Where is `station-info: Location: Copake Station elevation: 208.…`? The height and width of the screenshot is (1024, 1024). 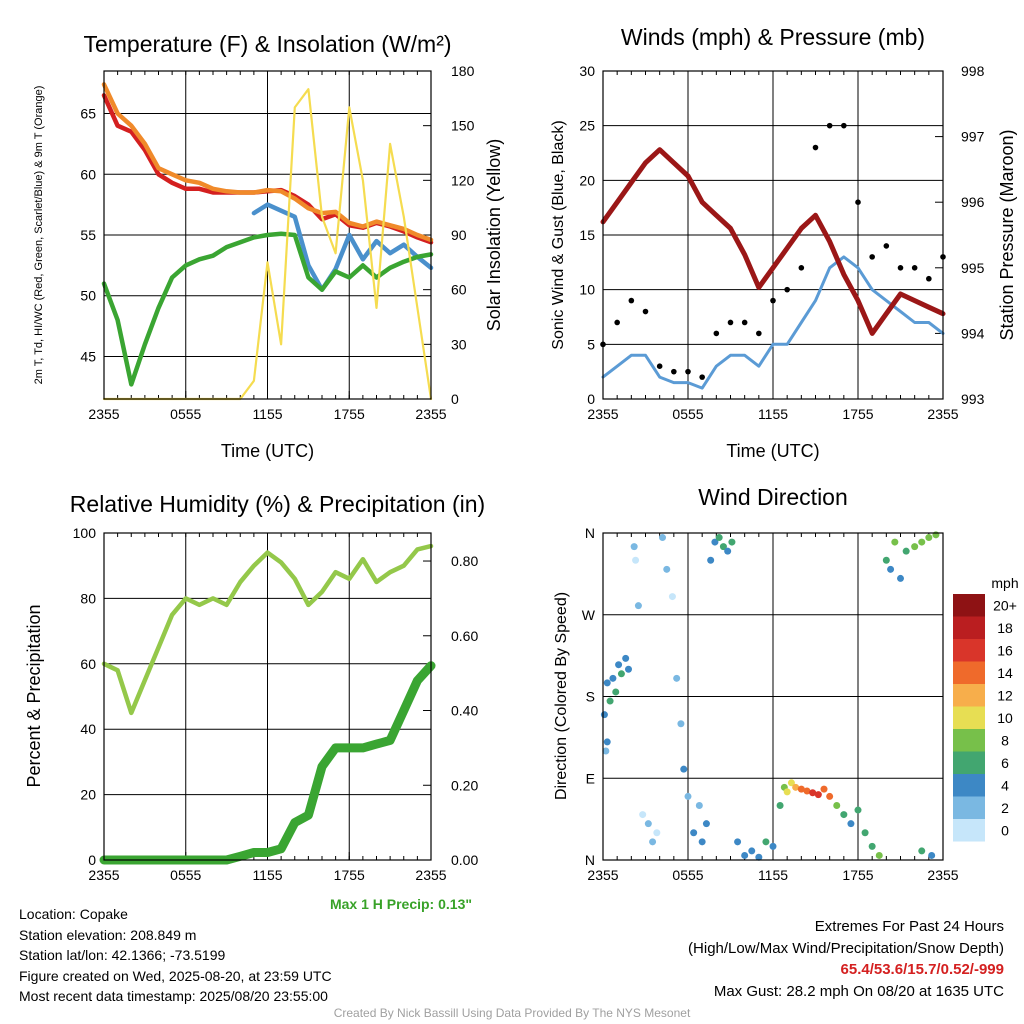 station-info: Location: Copake Station elevation: 208.… is located at coordinates (175, 955).